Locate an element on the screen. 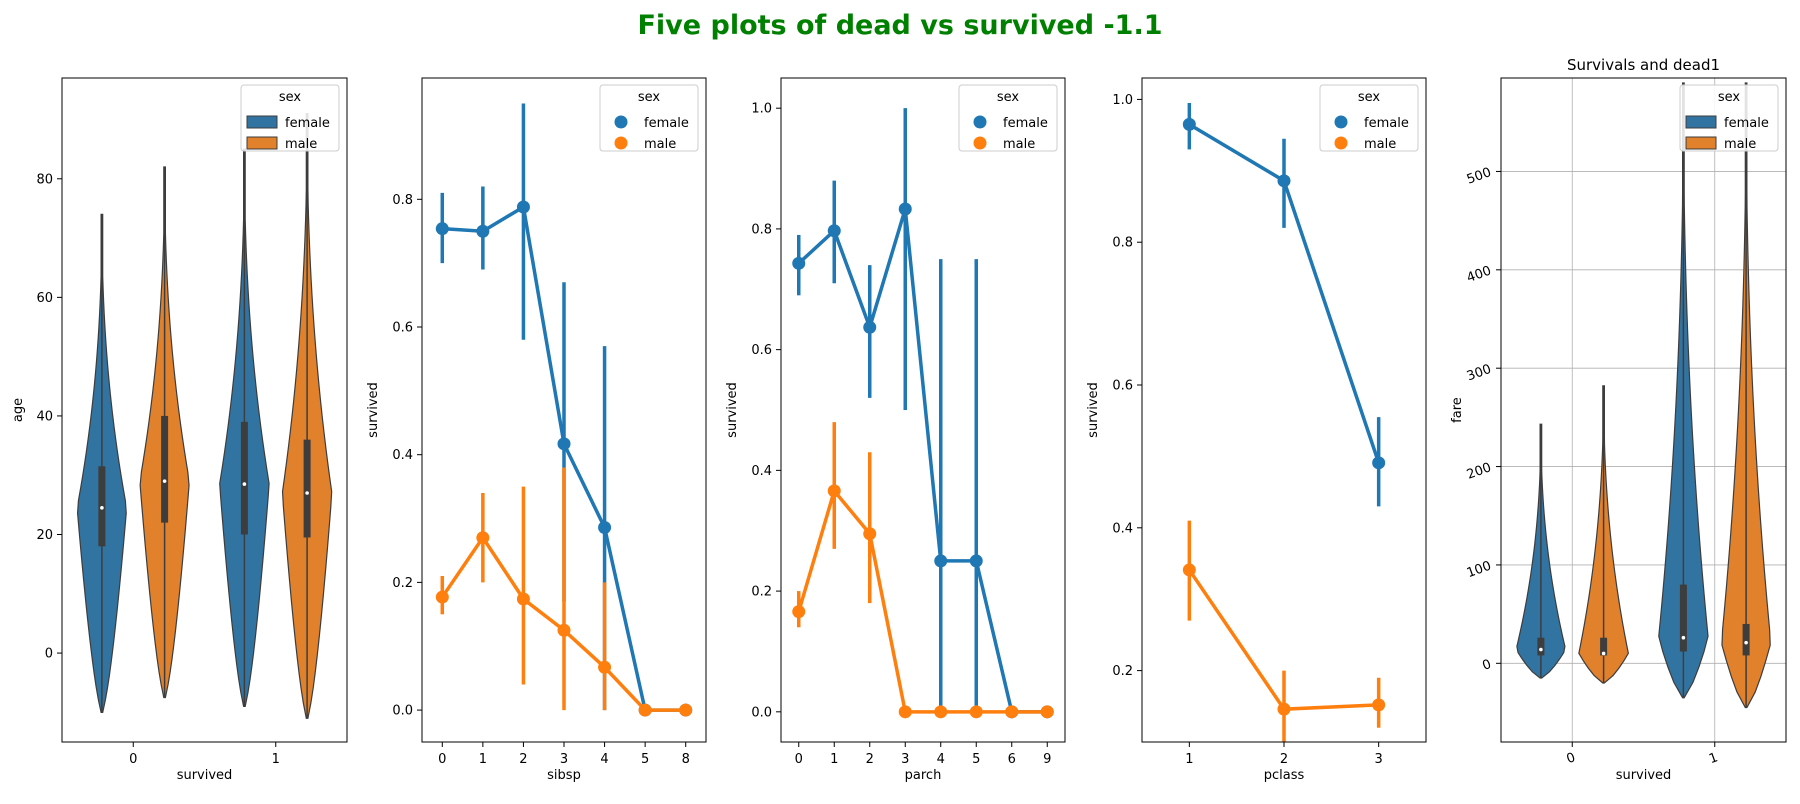 The width and height of the screenshot is (1800, 804). y-tick-label: 40 is located at coordinates (44, 416).